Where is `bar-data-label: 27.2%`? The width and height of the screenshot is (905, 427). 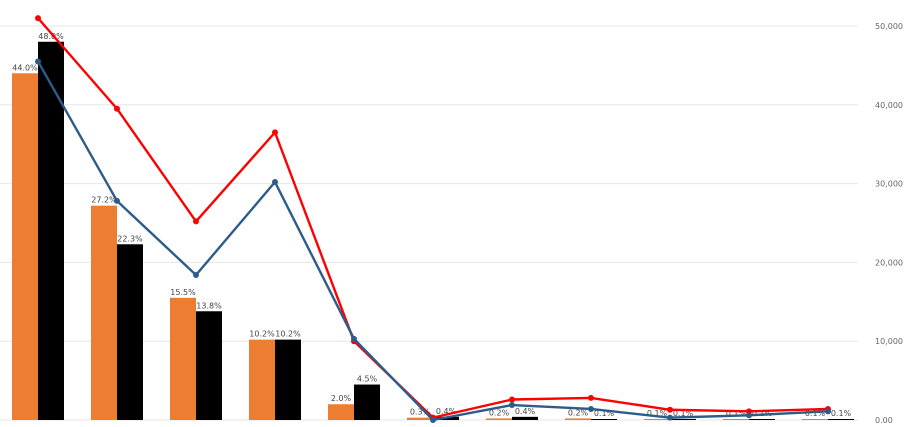 bar-data-label: 27.2% is located at coordinates (104, 200).